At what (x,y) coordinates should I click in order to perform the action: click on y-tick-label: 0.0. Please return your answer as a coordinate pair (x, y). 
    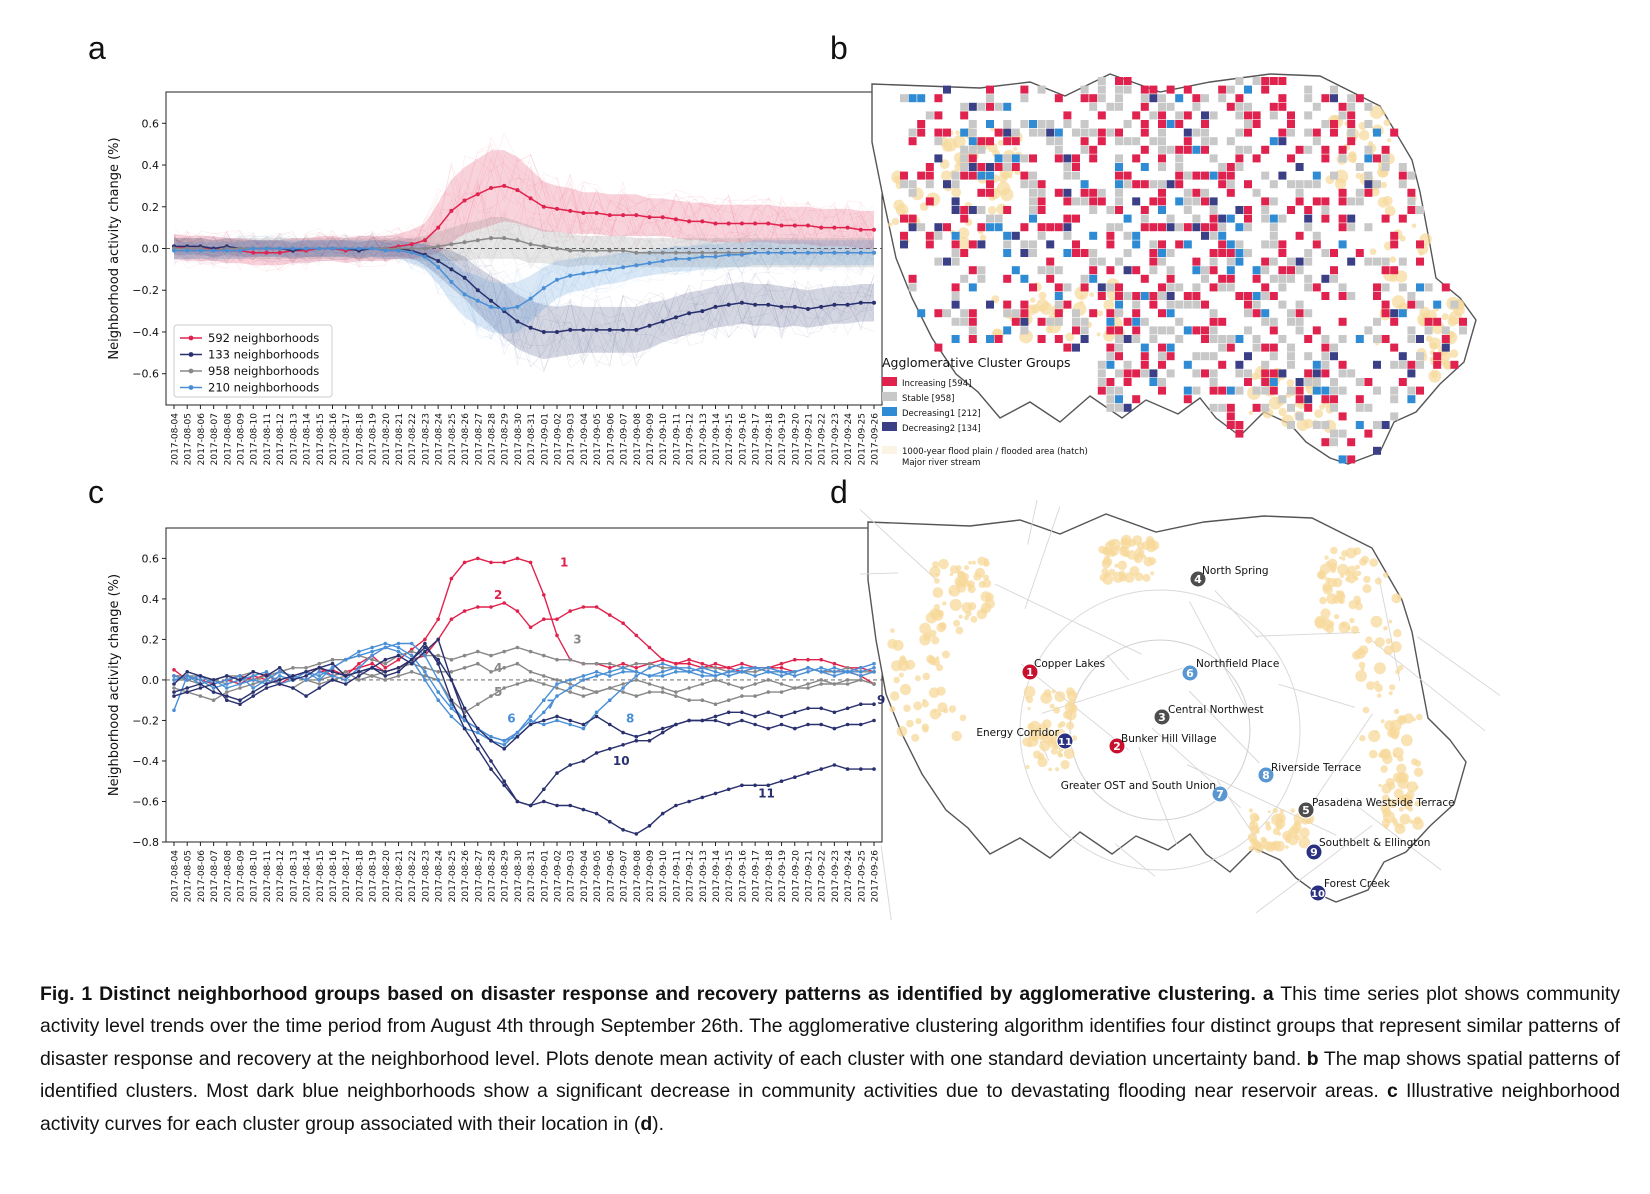
    Looking at the image, I should click on (151, 680).